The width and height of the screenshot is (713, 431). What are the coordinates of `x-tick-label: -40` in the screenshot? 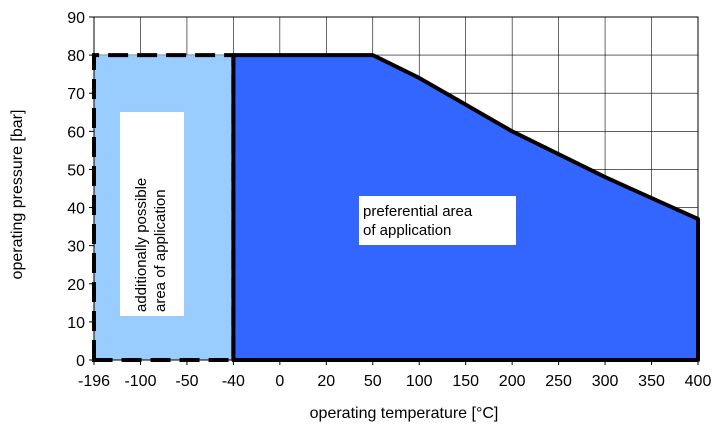 It's located at (233, 381).